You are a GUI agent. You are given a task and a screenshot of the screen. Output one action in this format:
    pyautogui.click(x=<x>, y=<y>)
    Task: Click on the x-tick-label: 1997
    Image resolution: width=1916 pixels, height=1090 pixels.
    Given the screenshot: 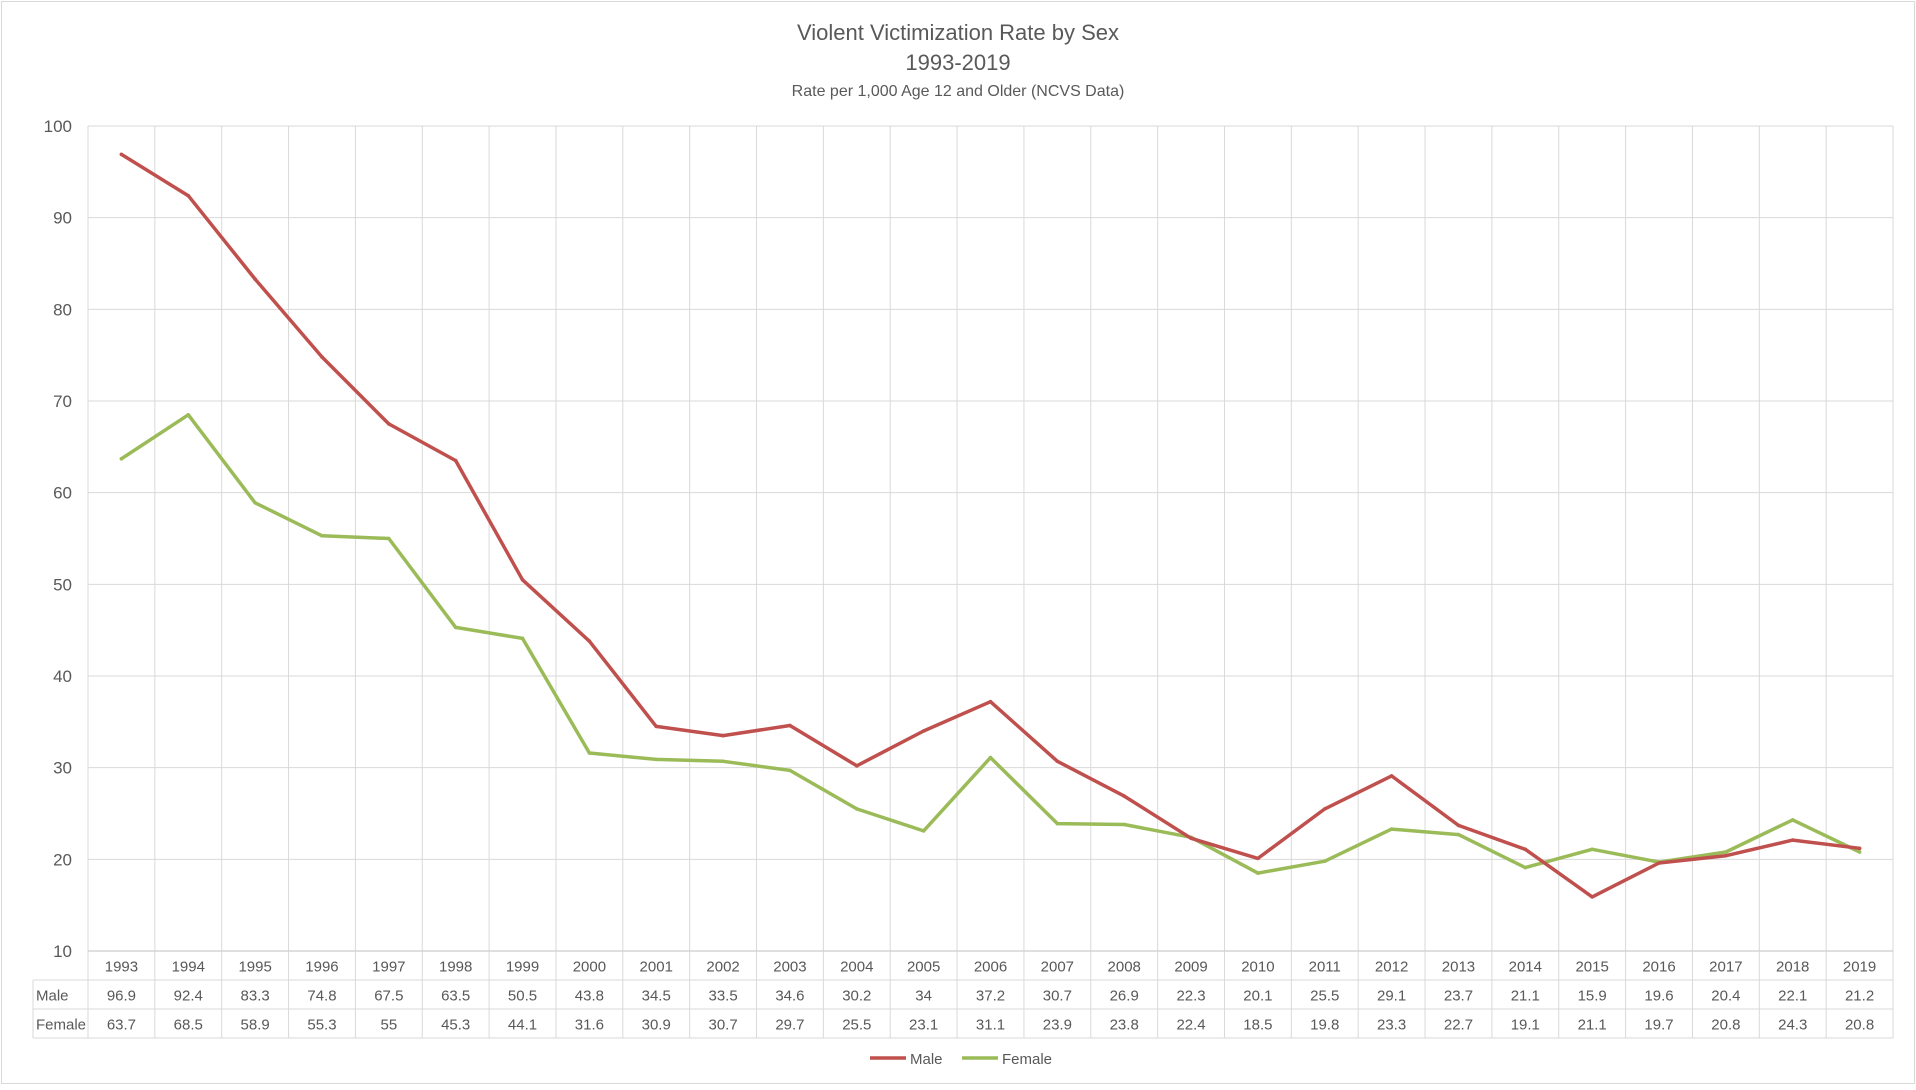 What is the action you would take?
    pyautogui.click(x=388, y=967)
    